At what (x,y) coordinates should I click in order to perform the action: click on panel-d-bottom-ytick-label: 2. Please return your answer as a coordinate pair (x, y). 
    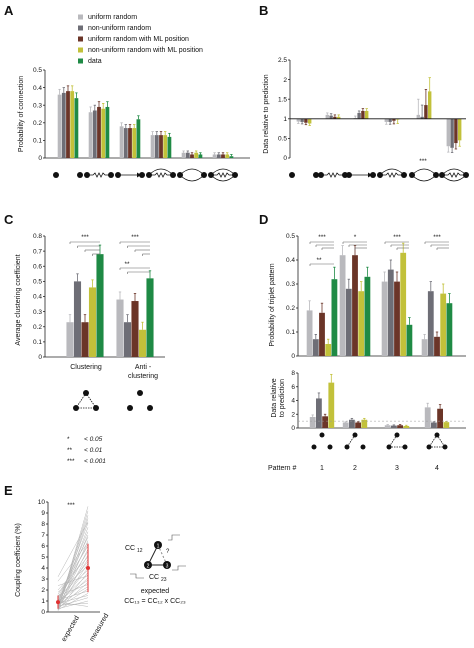
    Looking at the image, I should click on (293, 414).